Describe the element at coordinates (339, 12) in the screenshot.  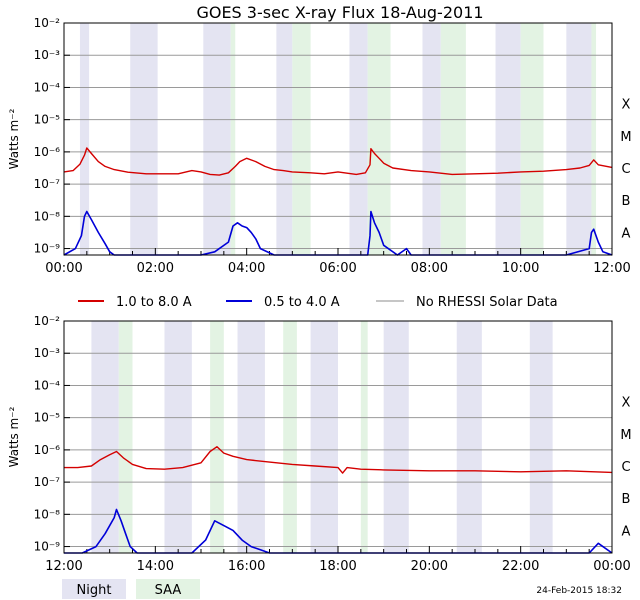
I see `chart-title: GOES 3-sec X-ray Flux 18-Aug-2011` at that location.